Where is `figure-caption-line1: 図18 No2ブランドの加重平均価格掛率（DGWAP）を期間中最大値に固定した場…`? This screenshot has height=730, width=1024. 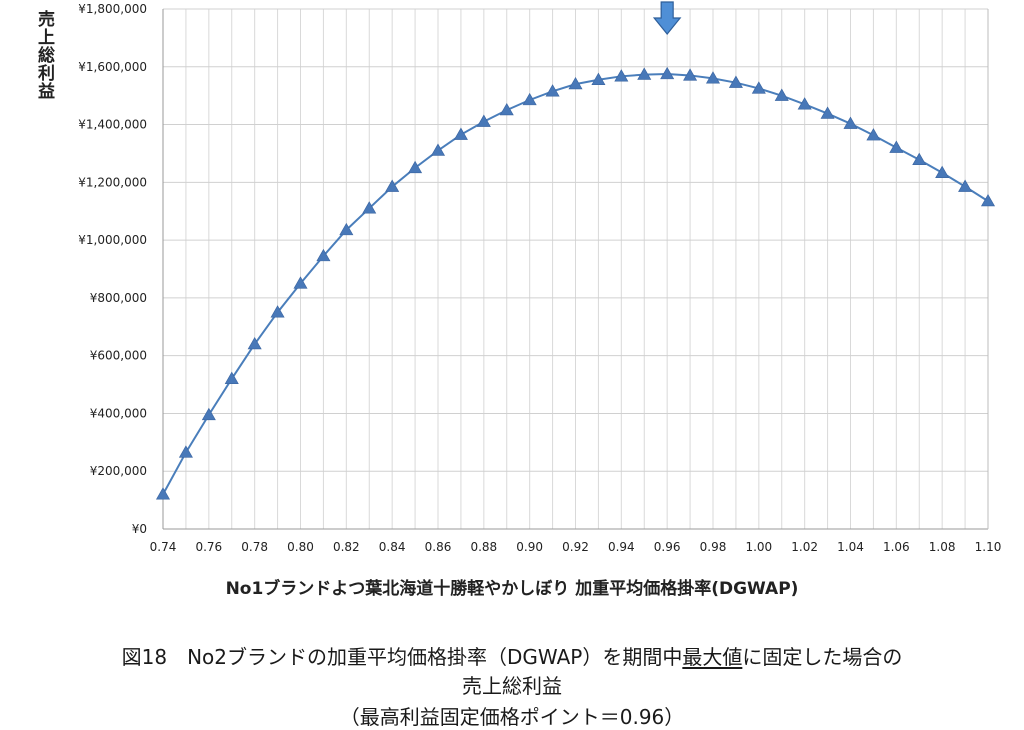
figure-caption-line1: 図18 No2ブランドの加重平均価格掛率（DGWAP）を期間中最大値に固定した場… is located at coordinates (512, 655).